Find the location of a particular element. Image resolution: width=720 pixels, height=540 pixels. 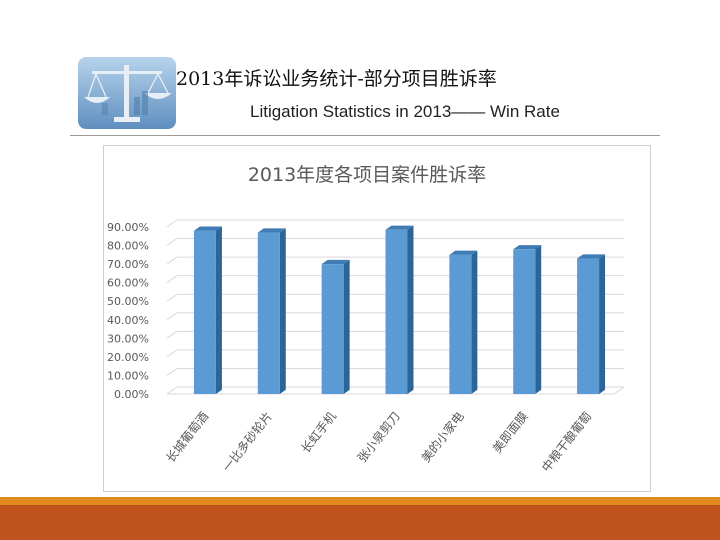

y-tick-label: 90.00% is located at coordinates (128, 227).